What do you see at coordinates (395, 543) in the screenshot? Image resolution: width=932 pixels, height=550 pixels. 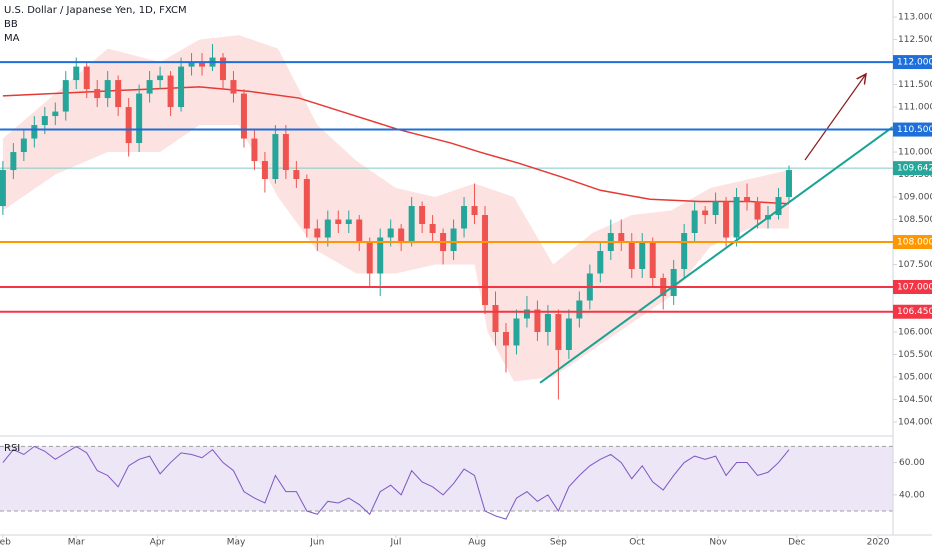 I see `x-tick-label: Jul` at bounding box center [395, 543].